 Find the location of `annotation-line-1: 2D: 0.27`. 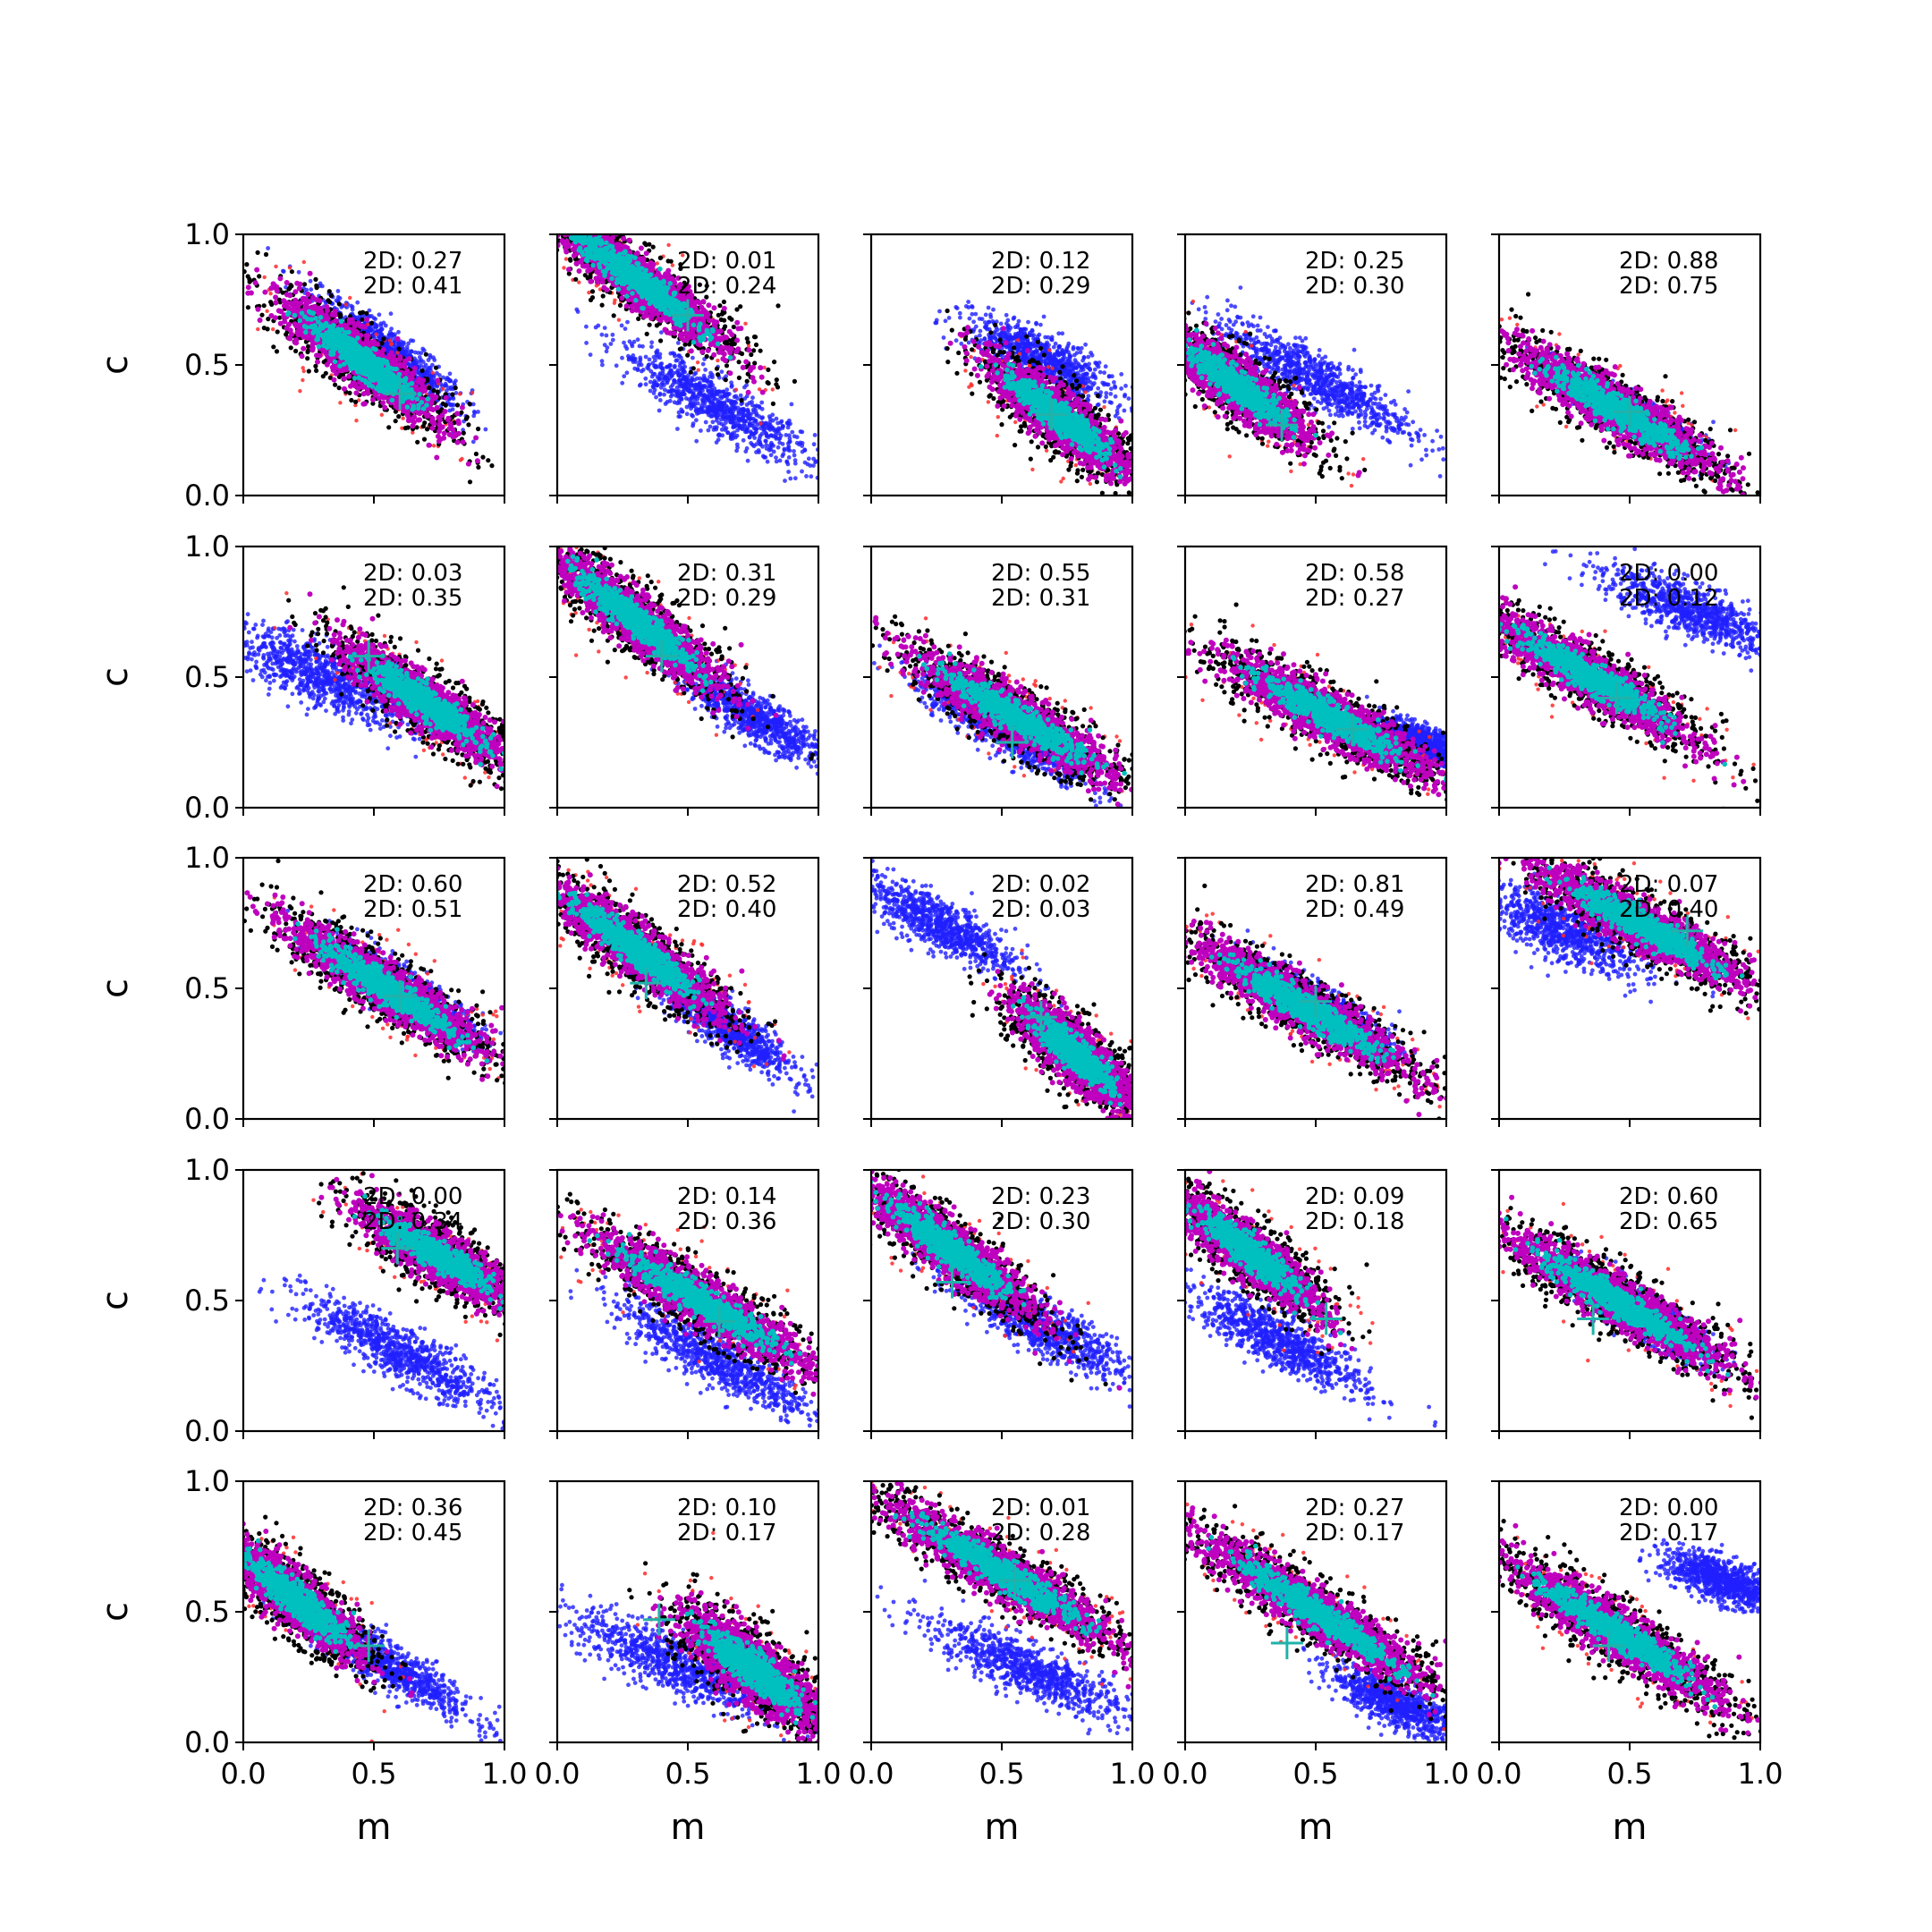

annotation-line-1: 2D: 0.27 is located at coordinates (412, 261).